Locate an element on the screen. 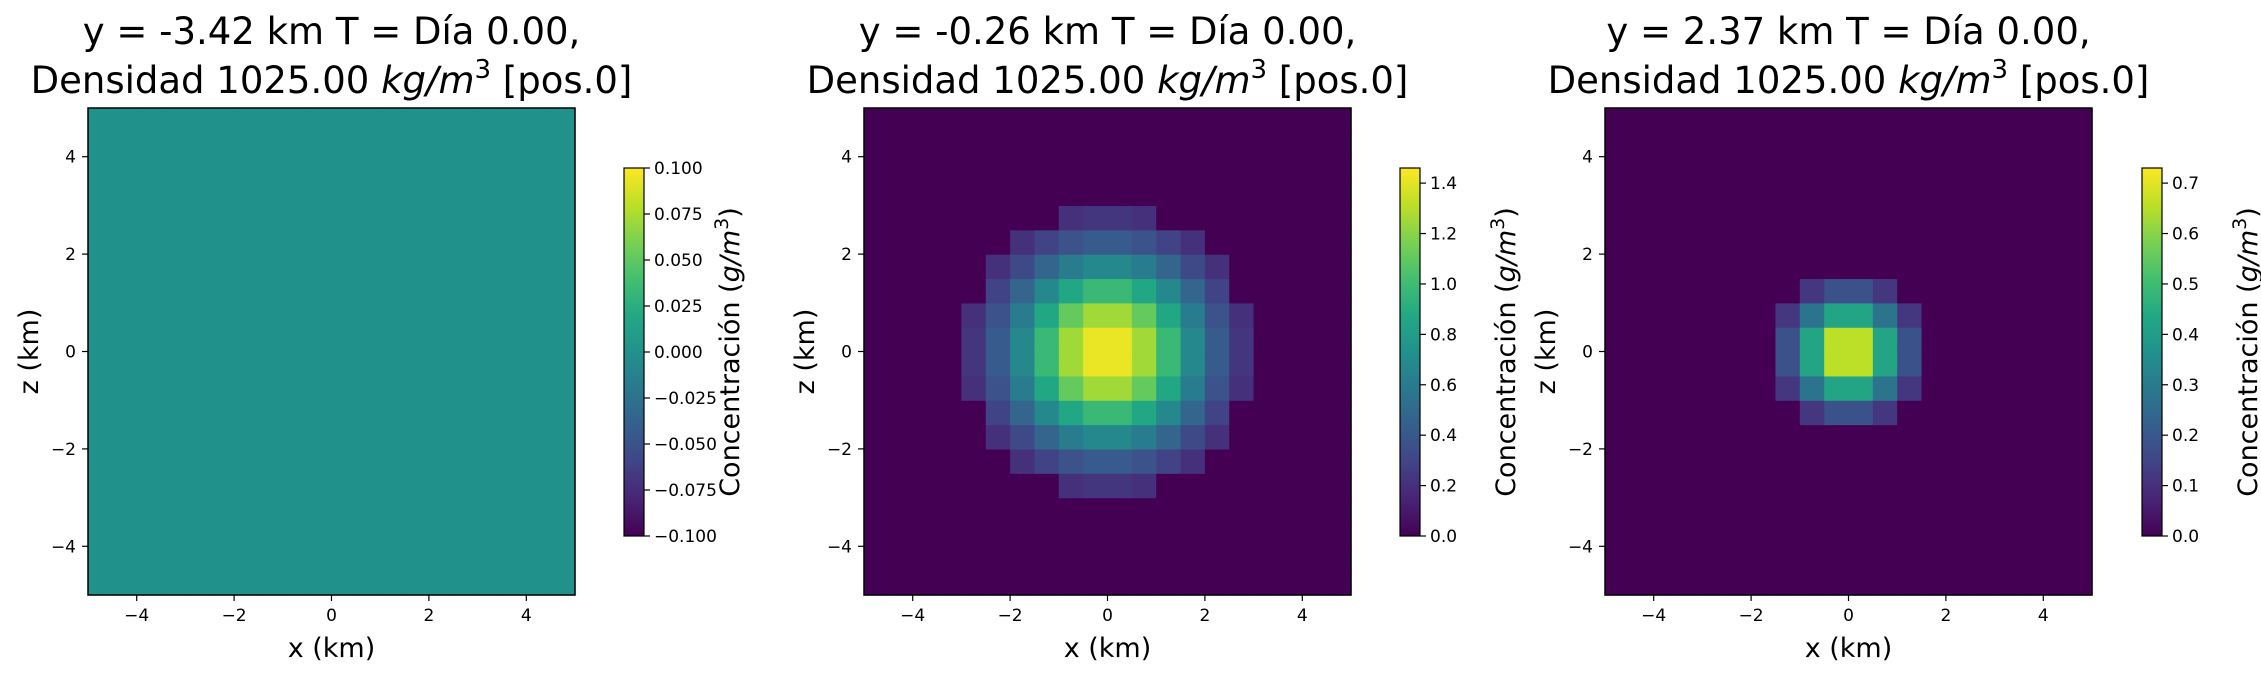 The height and width of the screenshot is (677, 2261). plot-title-line2: Densidad 1025.00 kg/m3 [pos.0] is located at coordinates (1108, 78).